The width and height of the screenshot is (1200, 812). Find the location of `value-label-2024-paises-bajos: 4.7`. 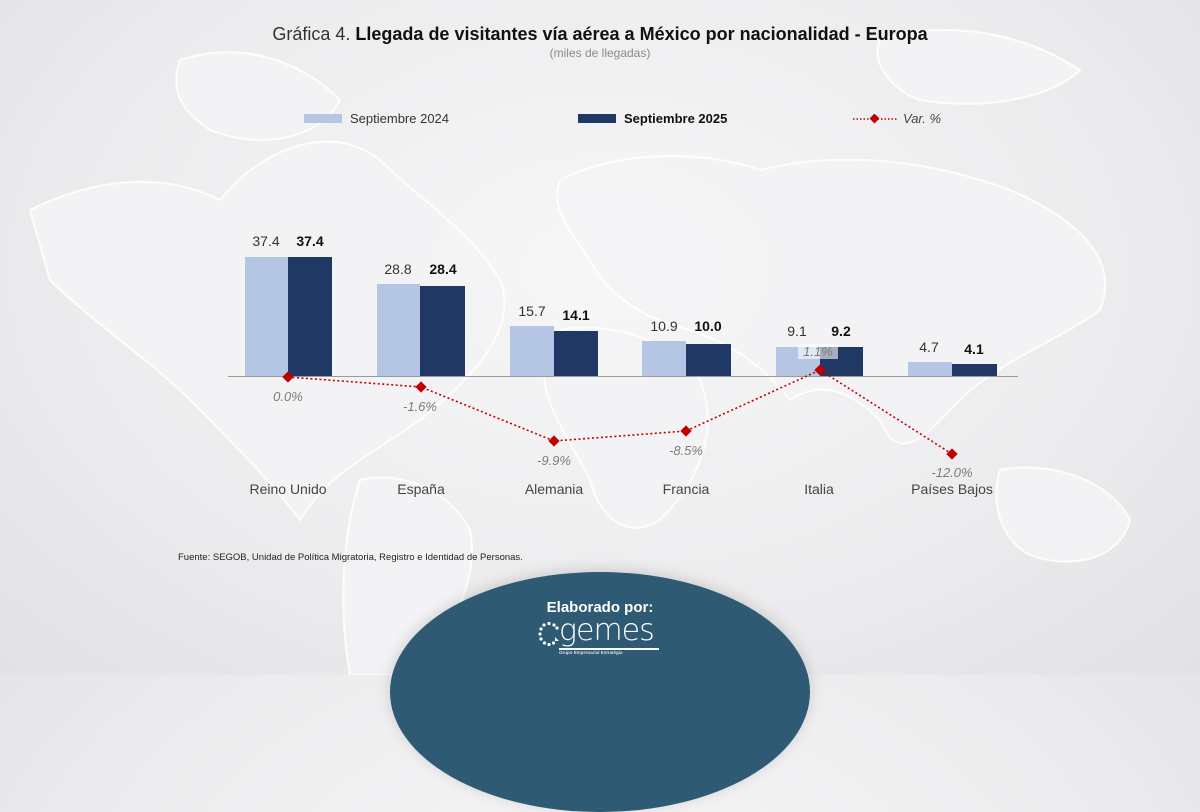

value-label-2024-paises-bajos: 4.7 is located at coordinates (929, 347).